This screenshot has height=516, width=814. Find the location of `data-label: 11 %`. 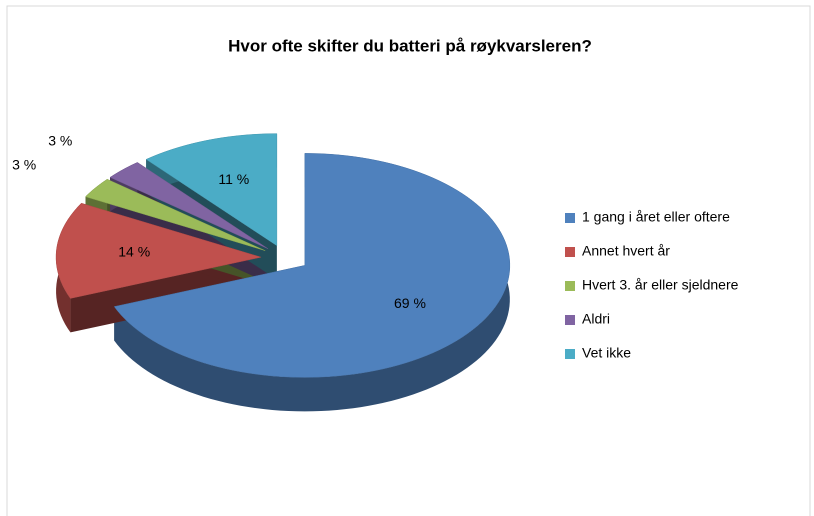

data-label: 11 % is located at coordinates (233, 179).